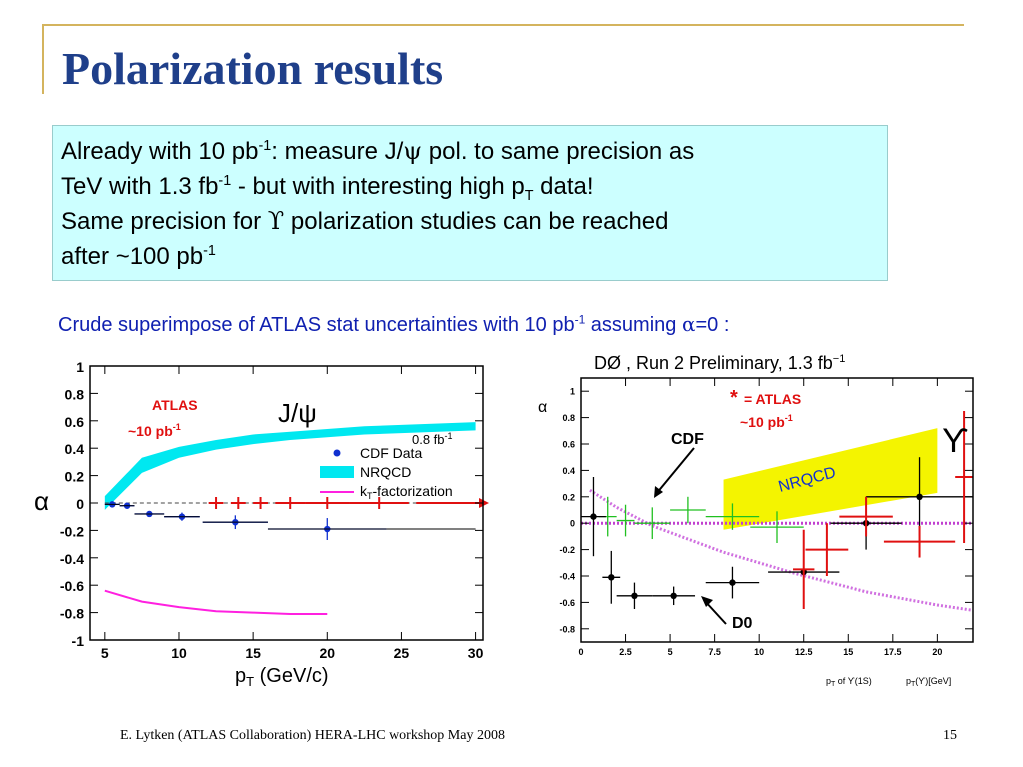 This screenshot has height=767, width=1023. What do you see at coordinates (179, 653) in the screenshot?
I see `jpsi-xtick-label: 10` at bounding box center [179, 653].